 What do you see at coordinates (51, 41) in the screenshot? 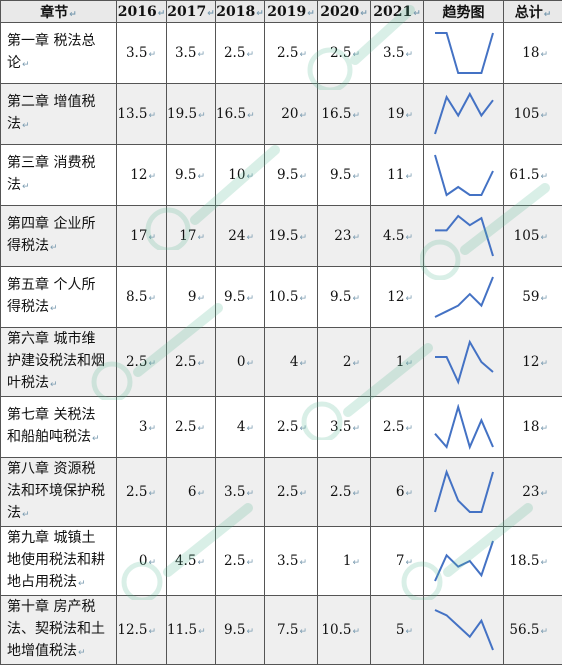
I see `chapter-name-line: 第一章 税法总` at bounding box center [51, 41].